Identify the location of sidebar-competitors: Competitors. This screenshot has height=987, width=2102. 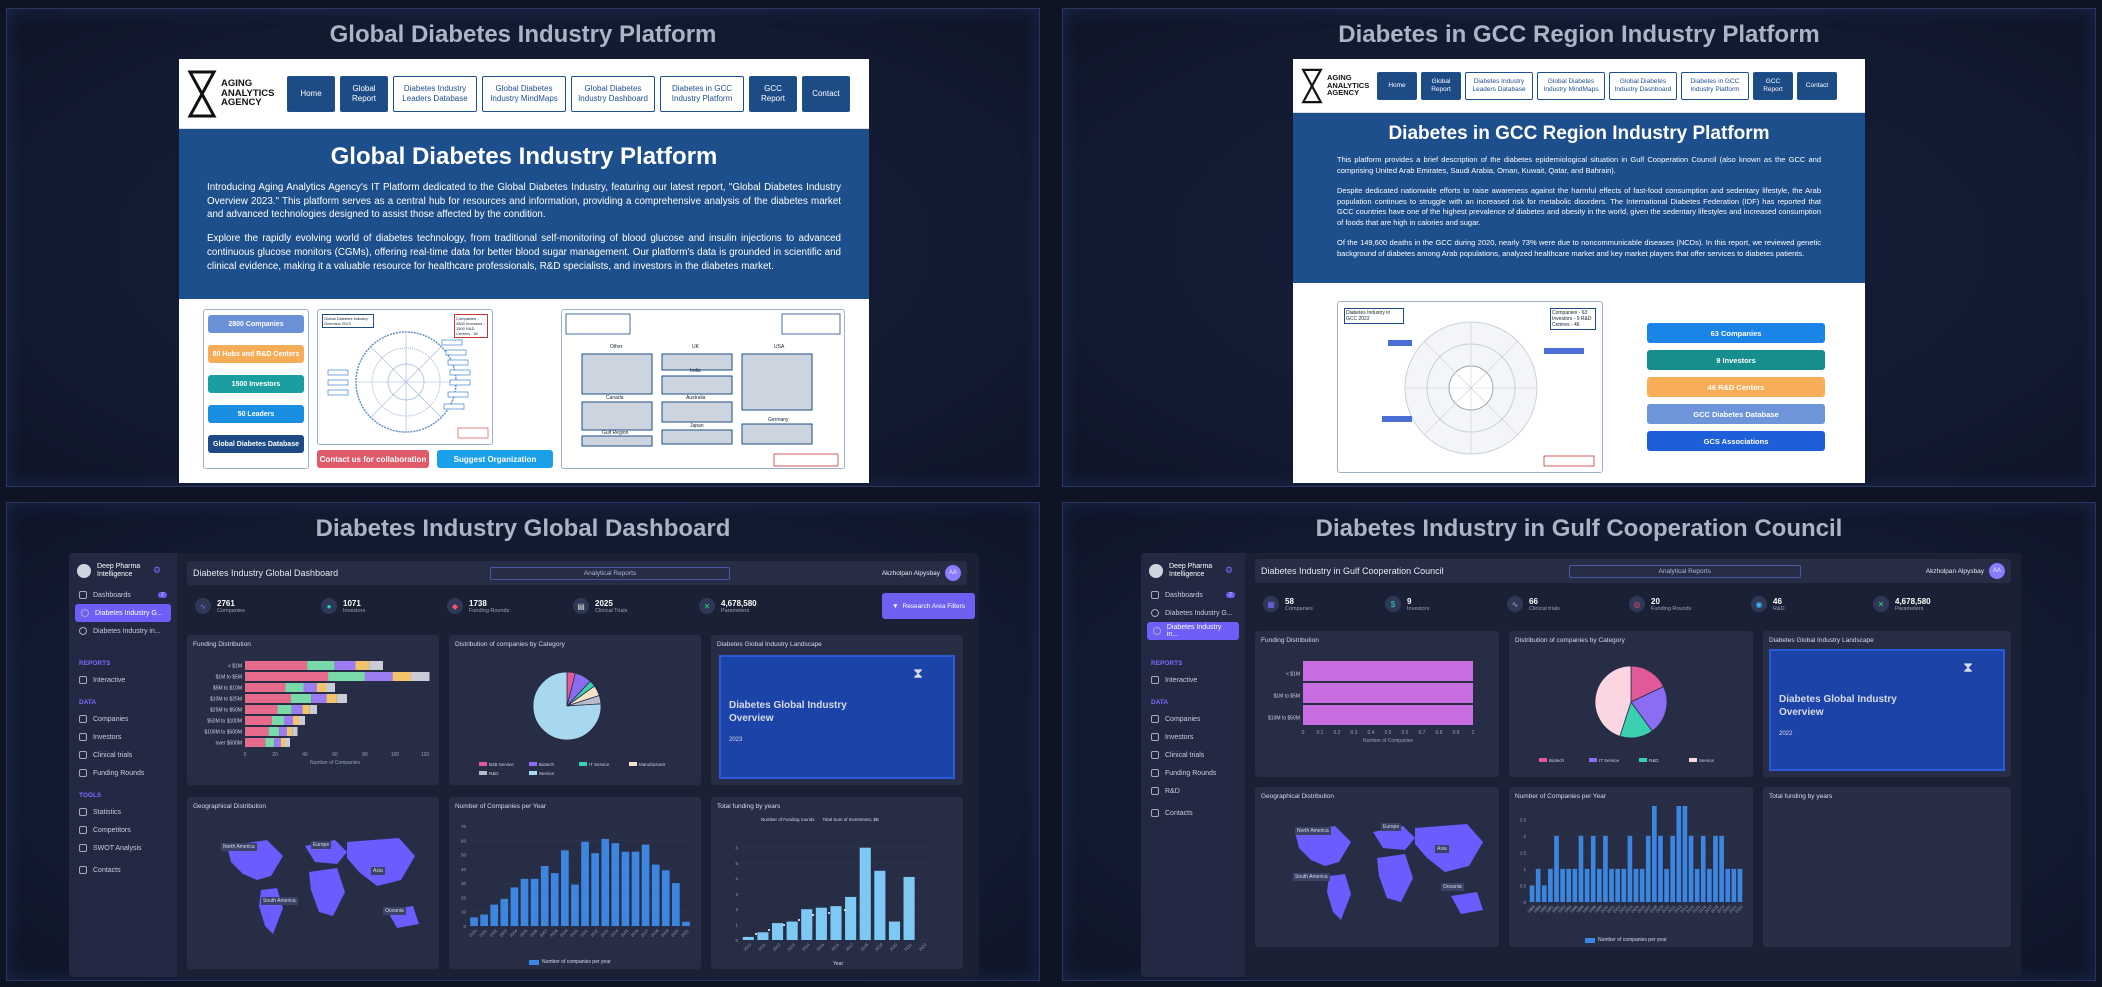
(123, 830).